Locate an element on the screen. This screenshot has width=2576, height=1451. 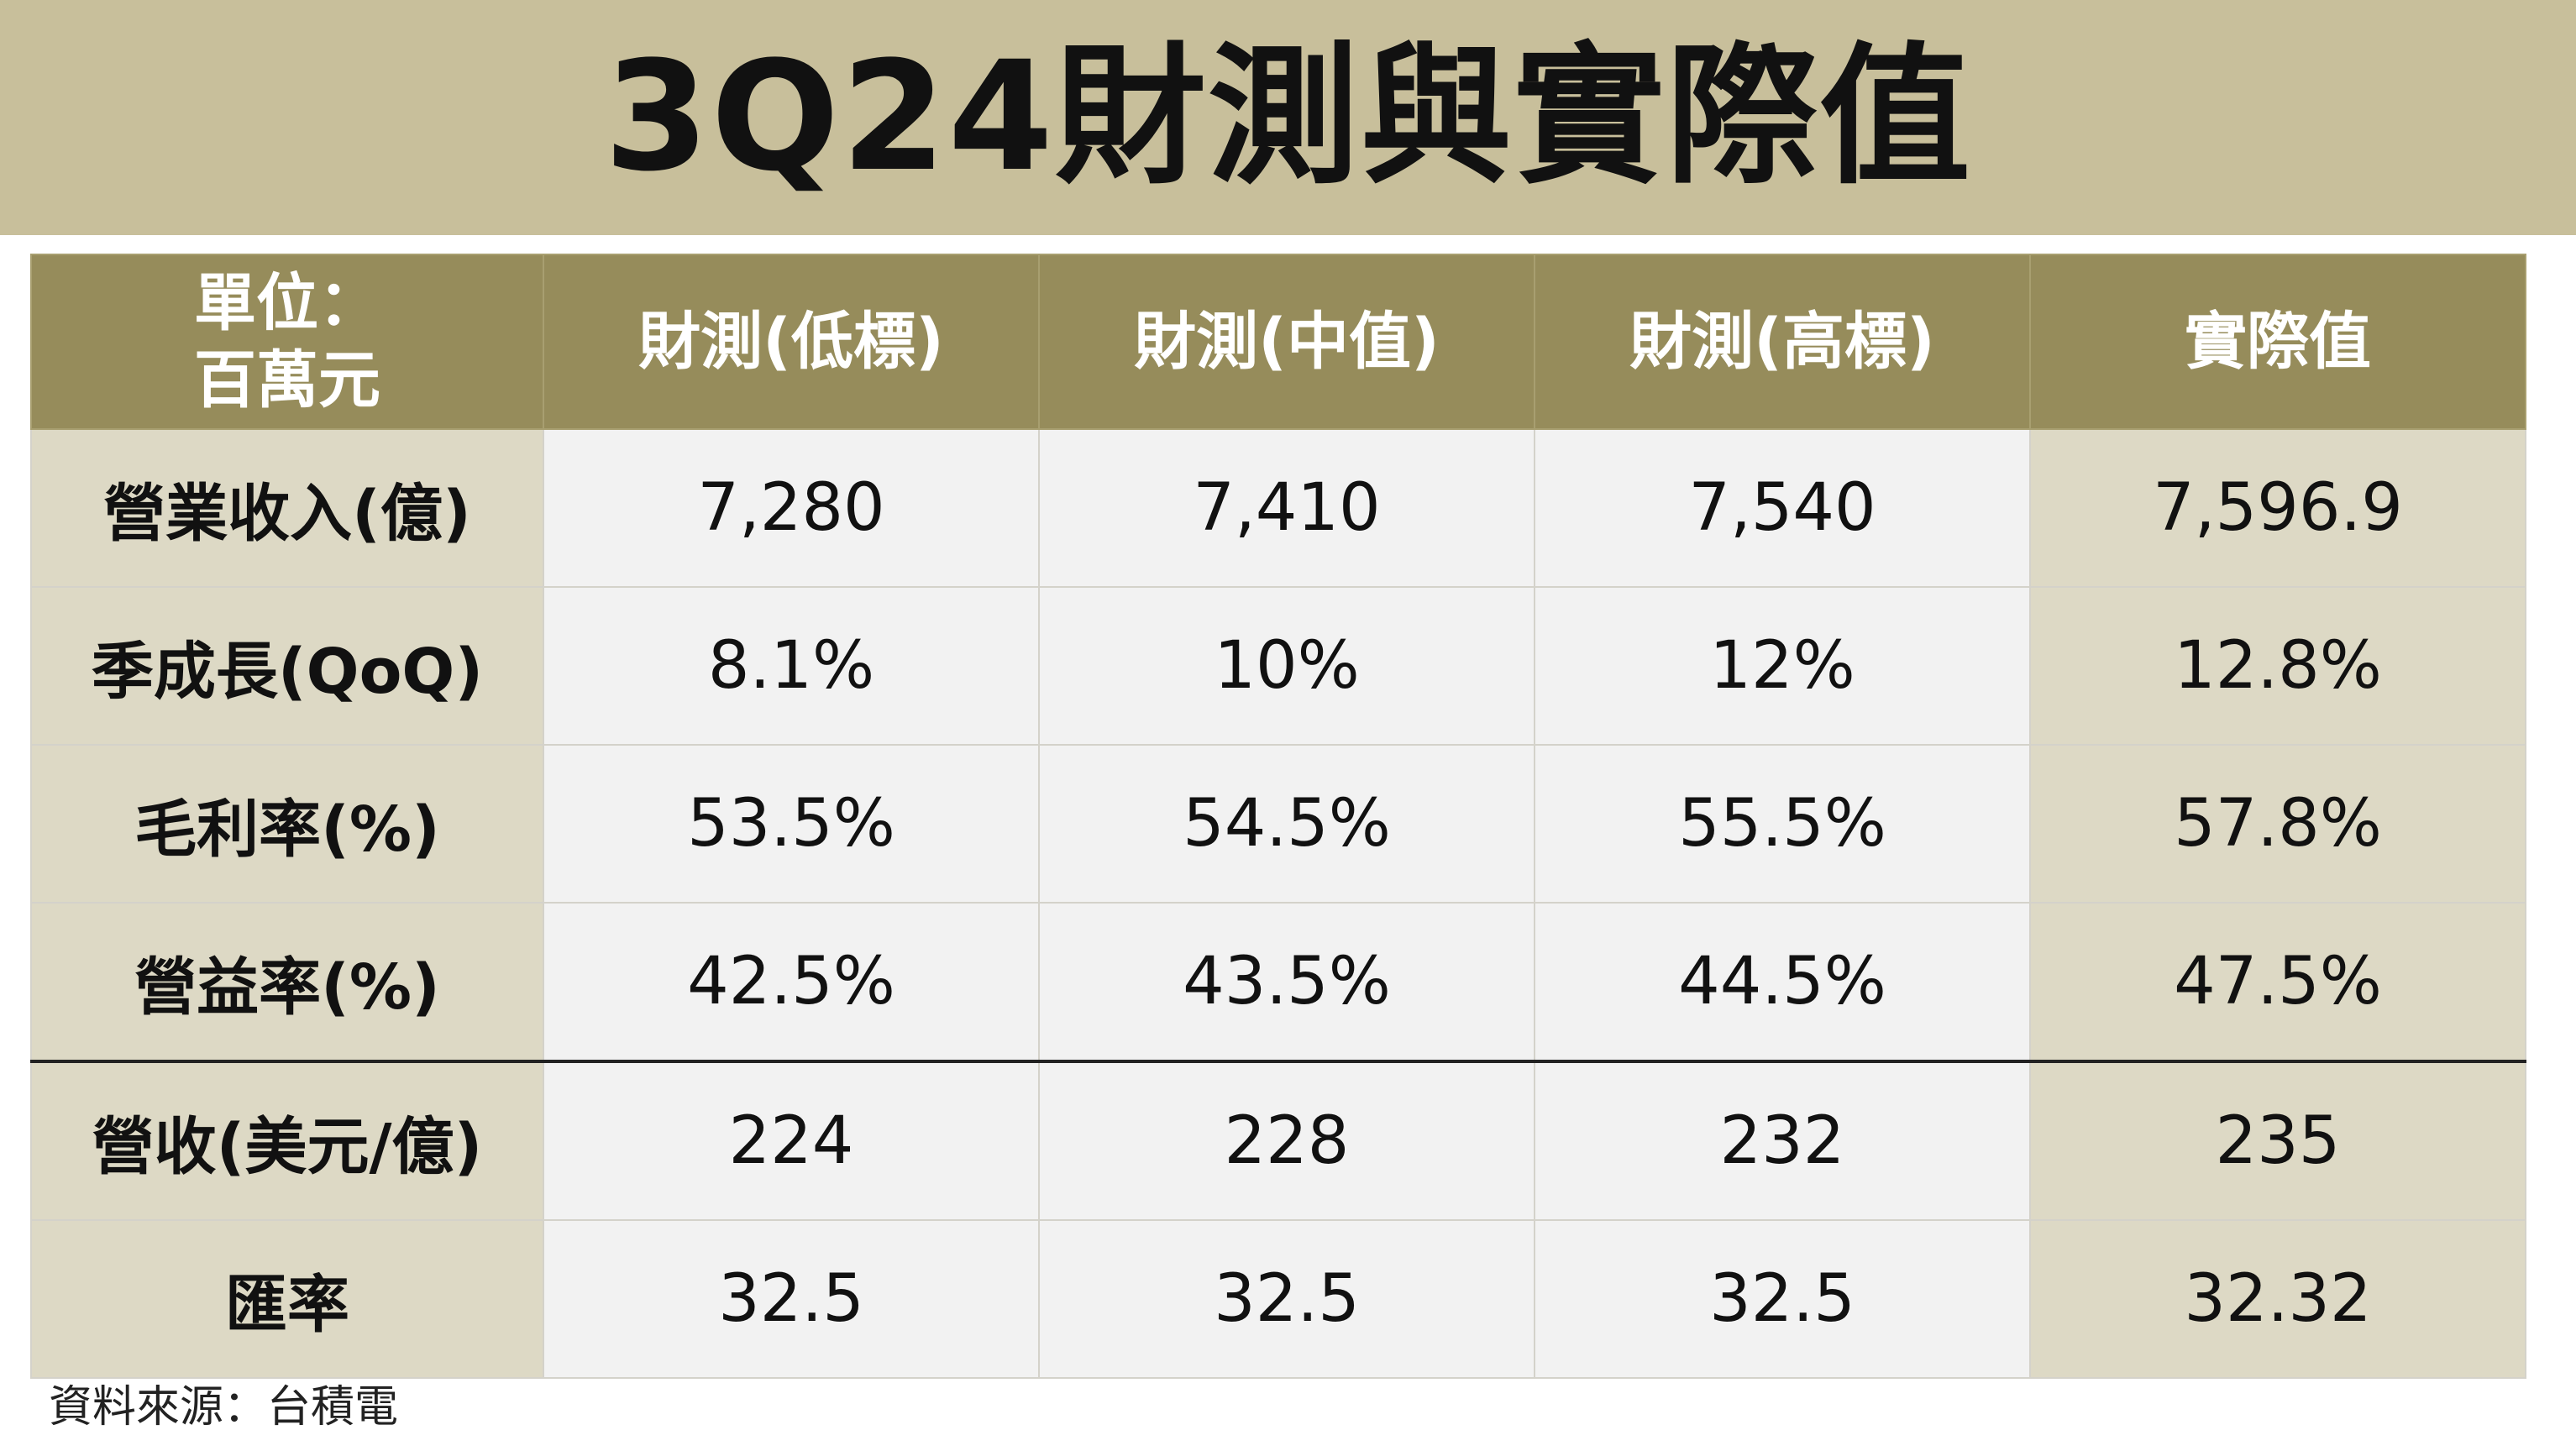
table-row-revenue: 營業收入(億) 7,280 7,410 7,540 7,596.9 is located at coordinates (1278, 508).